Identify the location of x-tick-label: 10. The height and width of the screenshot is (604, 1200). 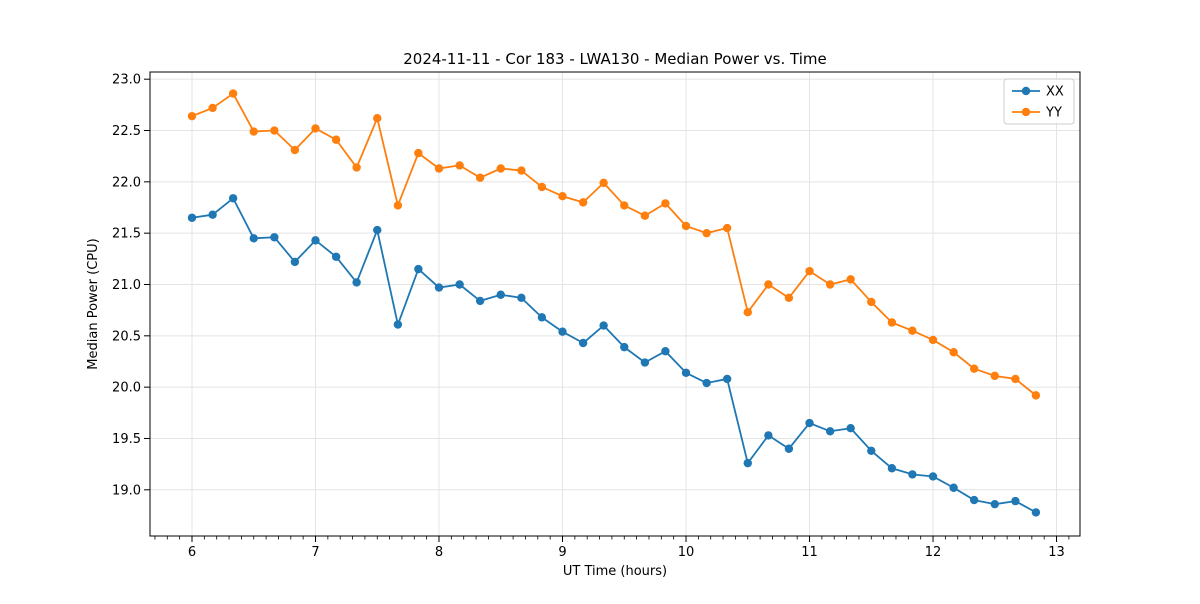
(686, 552).